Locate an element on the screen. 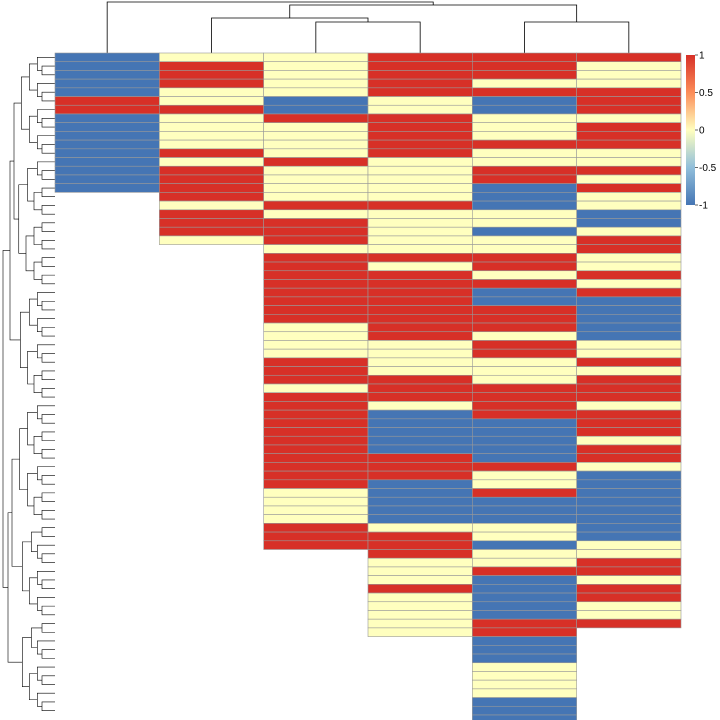 The width and height of the screenshot is (720, 720). legend-tick-label: 0 is located at coordinates (702, 131).